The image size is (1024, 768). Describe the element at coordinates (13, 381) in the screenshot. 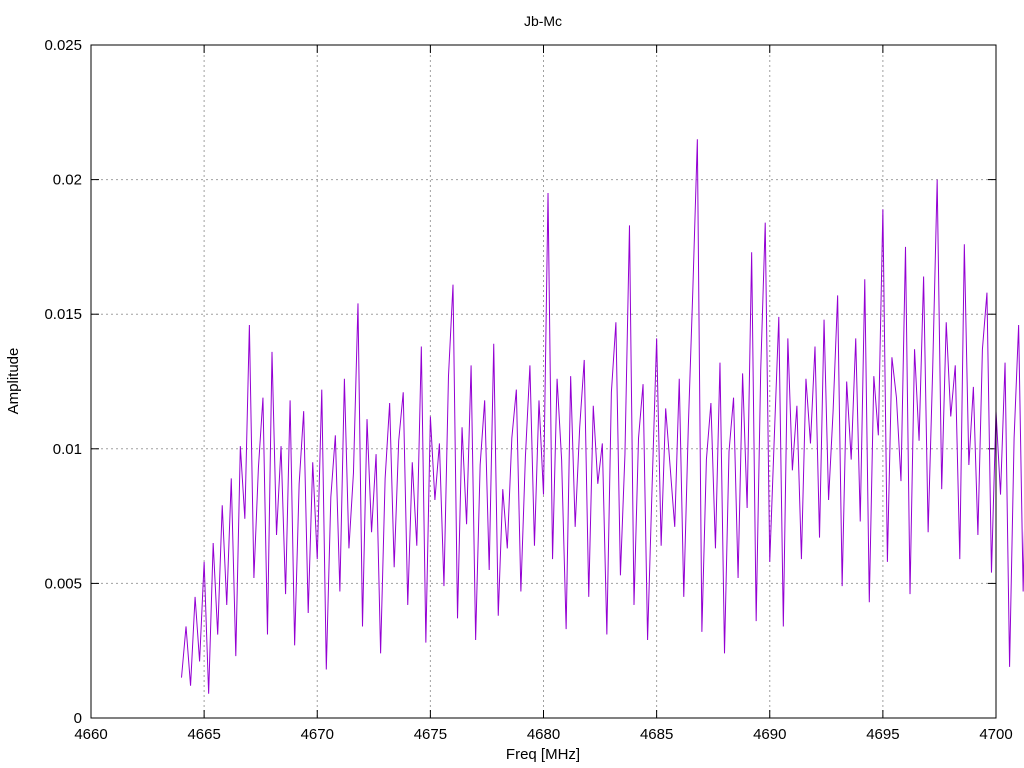

I see `y-axis-label: Amplitude` at that location.